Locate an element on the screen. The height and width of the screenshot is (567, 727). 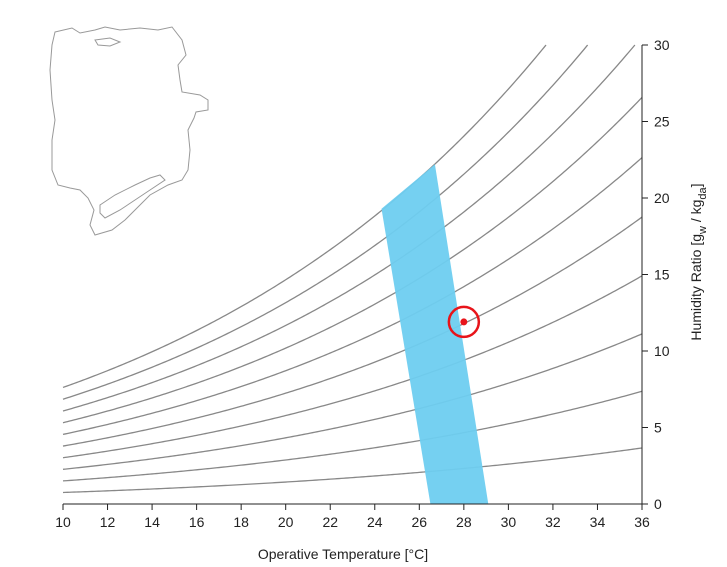
y-tick-label: 0 is located at coordinates (658, 504).